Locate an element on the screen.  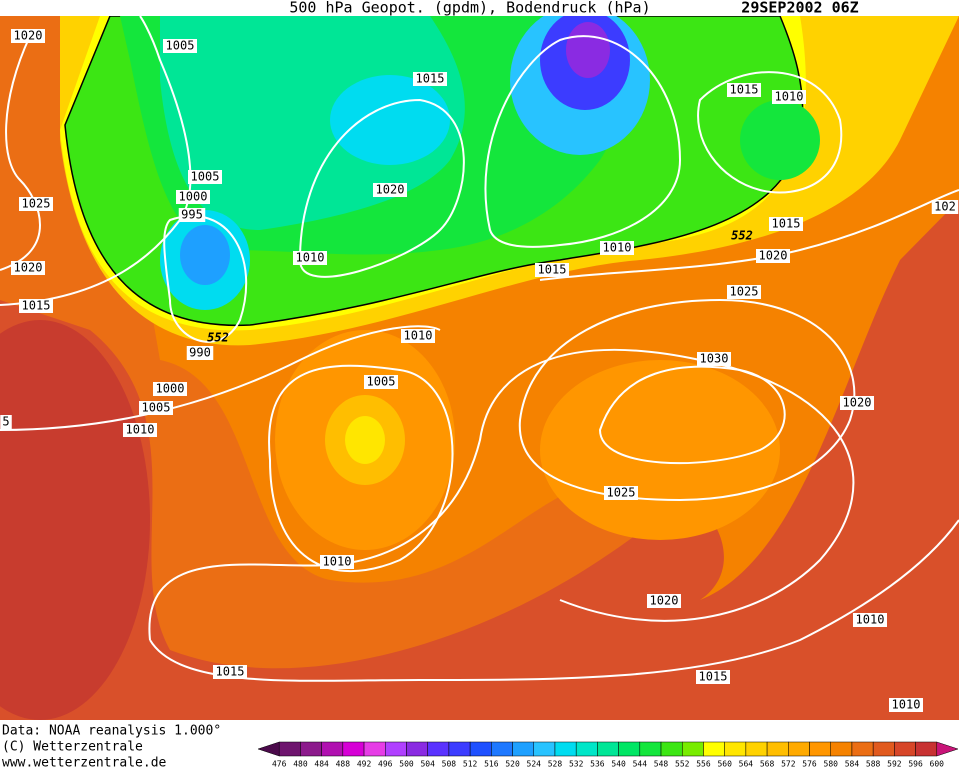
colorbar-label: 508 is located at coordinates (449, 764).